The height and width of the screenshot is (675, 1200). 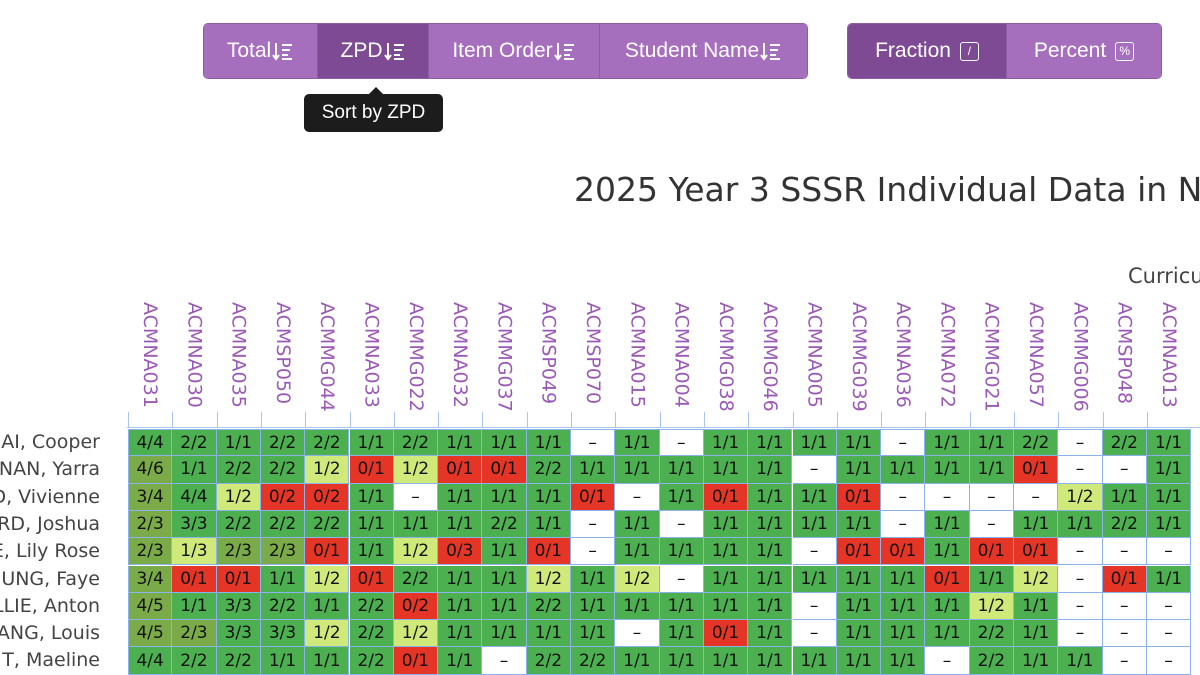 What do you see at coordinates (947, 355) in the screenshot?
I see `column-header: ACMNA072` at bounding box center [947, 355].